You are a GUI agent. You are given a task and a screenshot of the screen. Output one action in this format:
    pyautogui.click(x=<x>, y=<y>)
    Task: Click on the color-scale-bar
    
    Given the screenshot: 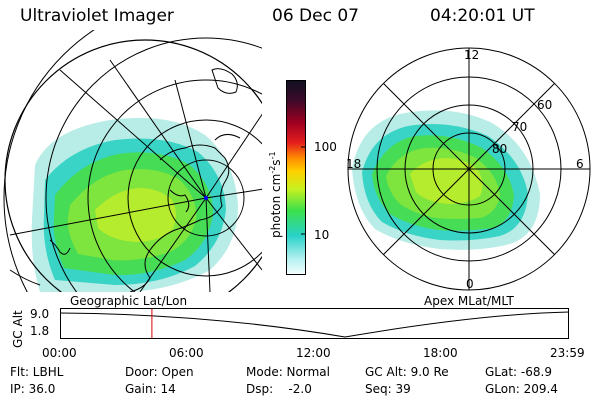 What is the action you would take?
    pyautogui.click(x=296, y=177)
    